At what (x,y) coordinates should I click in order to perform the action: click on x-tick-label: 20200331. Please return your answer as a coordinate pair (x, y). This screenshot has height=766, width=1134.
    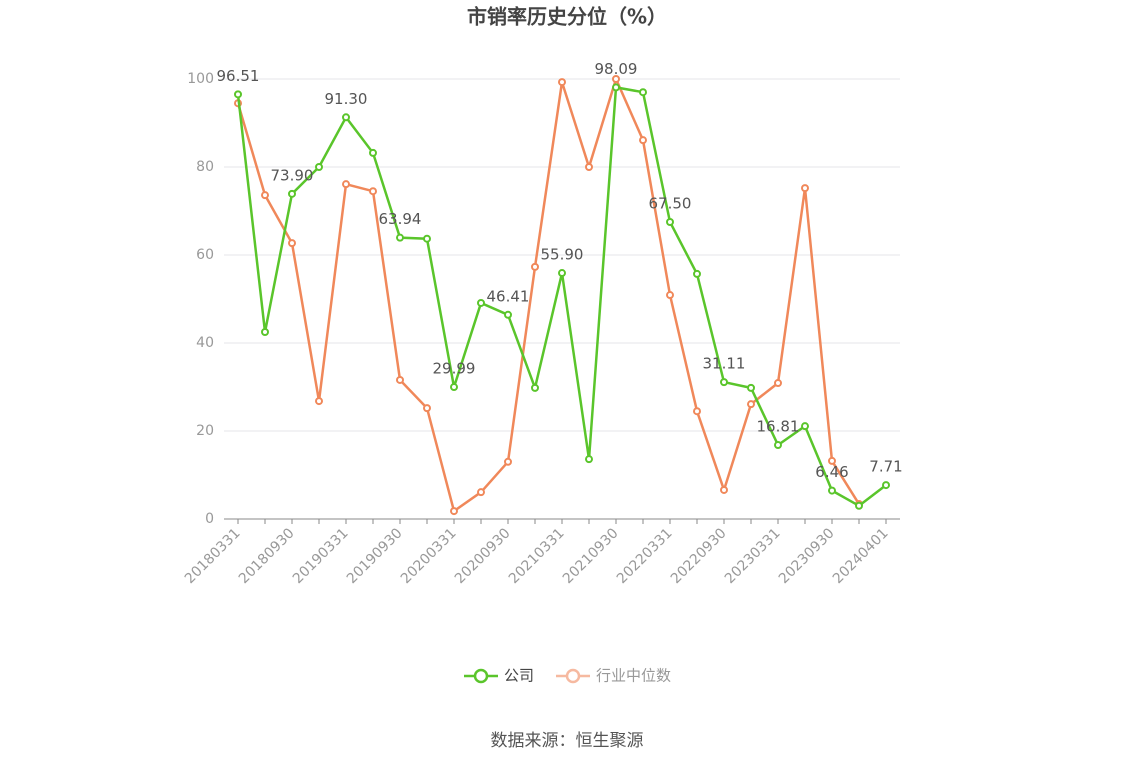
    Looking at the image, I should click on (429, 556).